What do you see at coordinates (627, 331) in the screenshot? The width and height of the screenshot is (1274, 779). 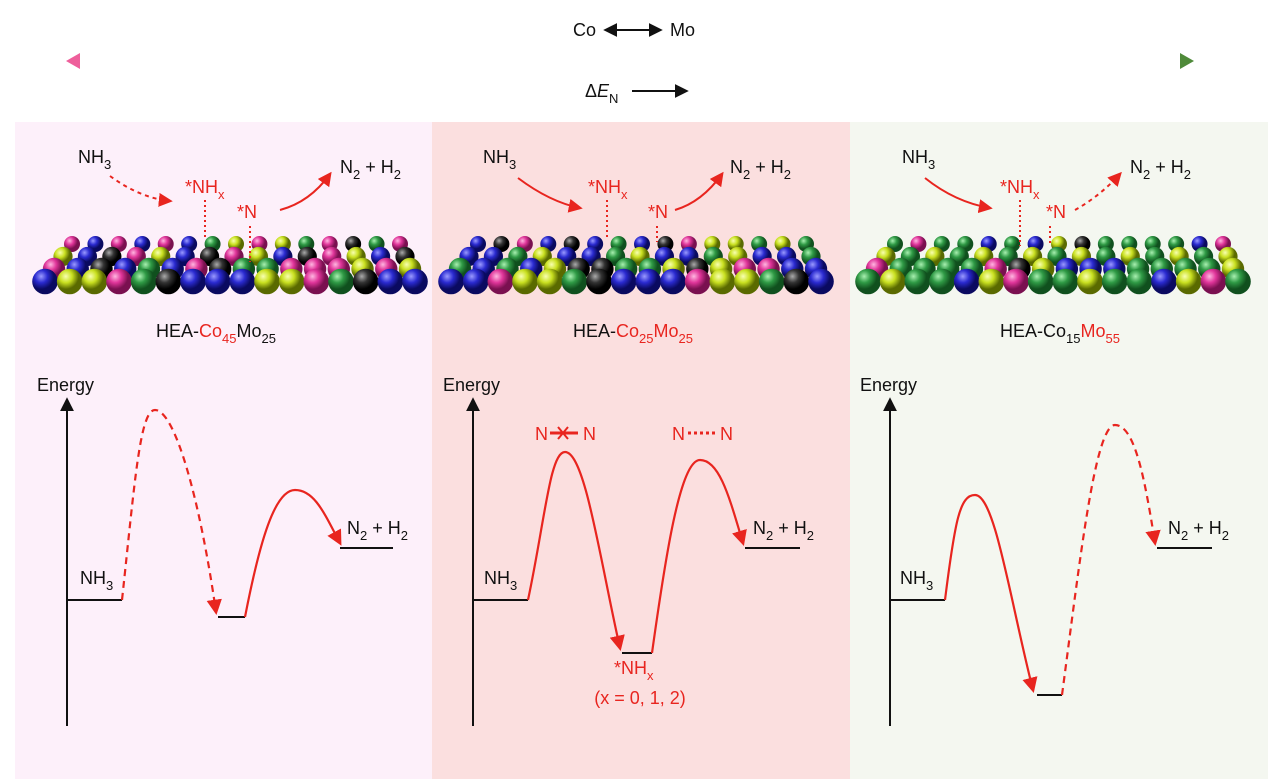 I see `text-segment: Co` at bounding box center [627, 331].